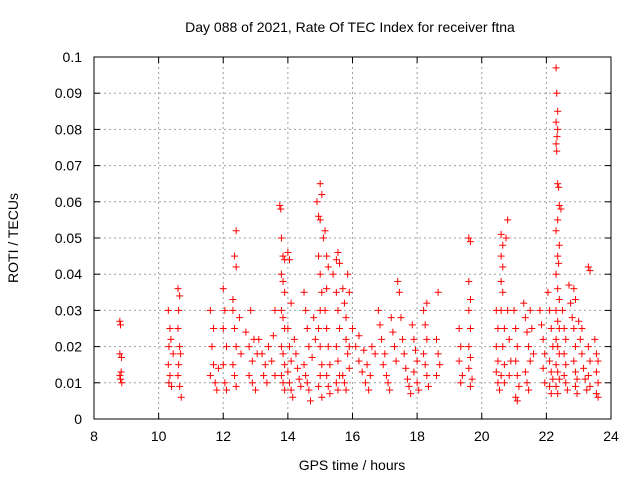  I want to click on y-tick-label: 0.05, so click(68, 238).